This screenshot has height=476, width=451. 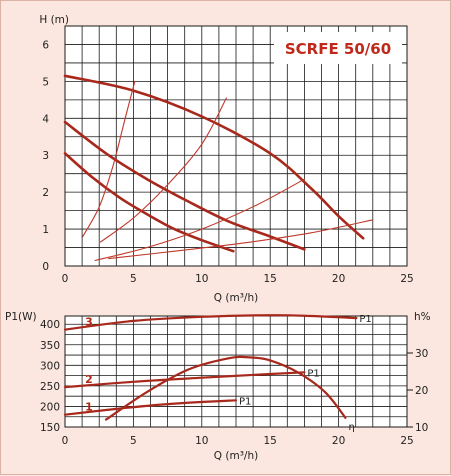 What do you see at coordinates (421, 428) in the screenshot?
I see `power-y2-tick-label: 10` at bounding box center [421, 428].